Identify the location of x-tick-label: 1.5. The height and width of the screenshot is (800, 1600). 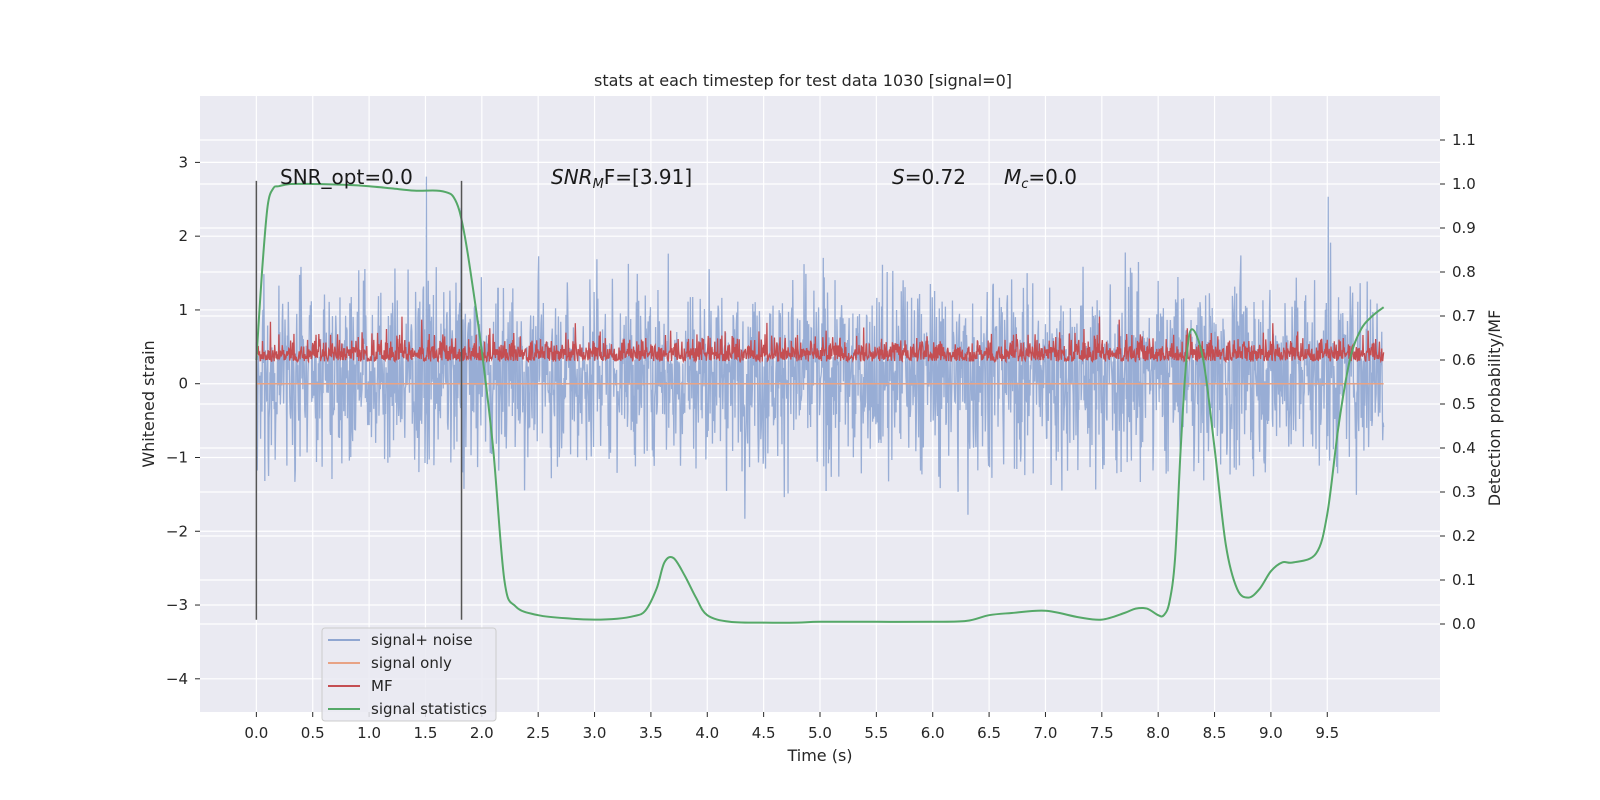
(426, 733).